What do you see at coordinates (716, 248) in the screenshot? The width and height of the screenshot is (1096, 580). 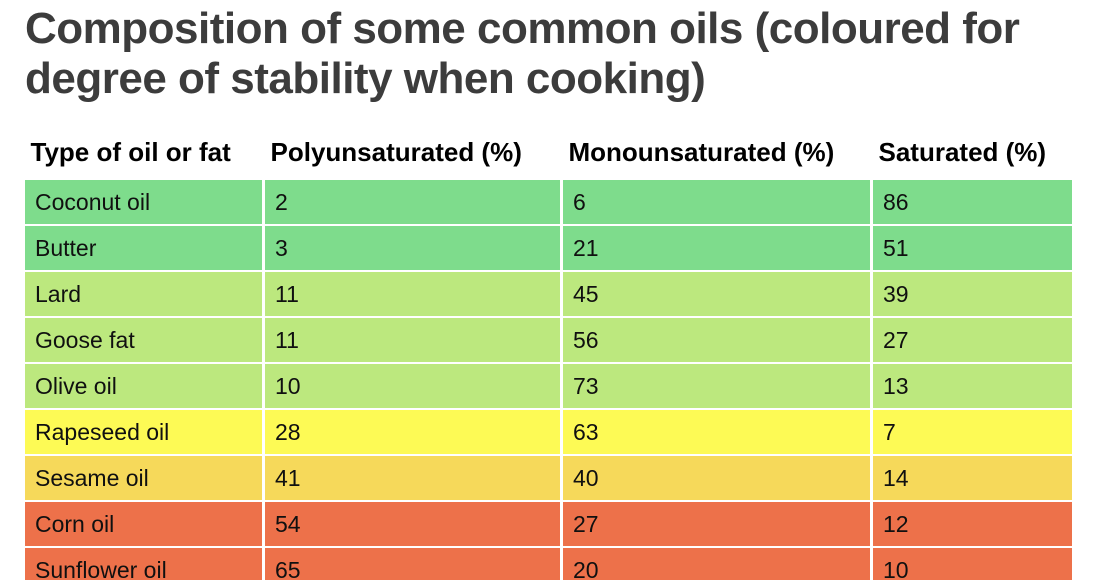 I see `monounsaturated-value-cell: 21` at bounding box center [716, 248].